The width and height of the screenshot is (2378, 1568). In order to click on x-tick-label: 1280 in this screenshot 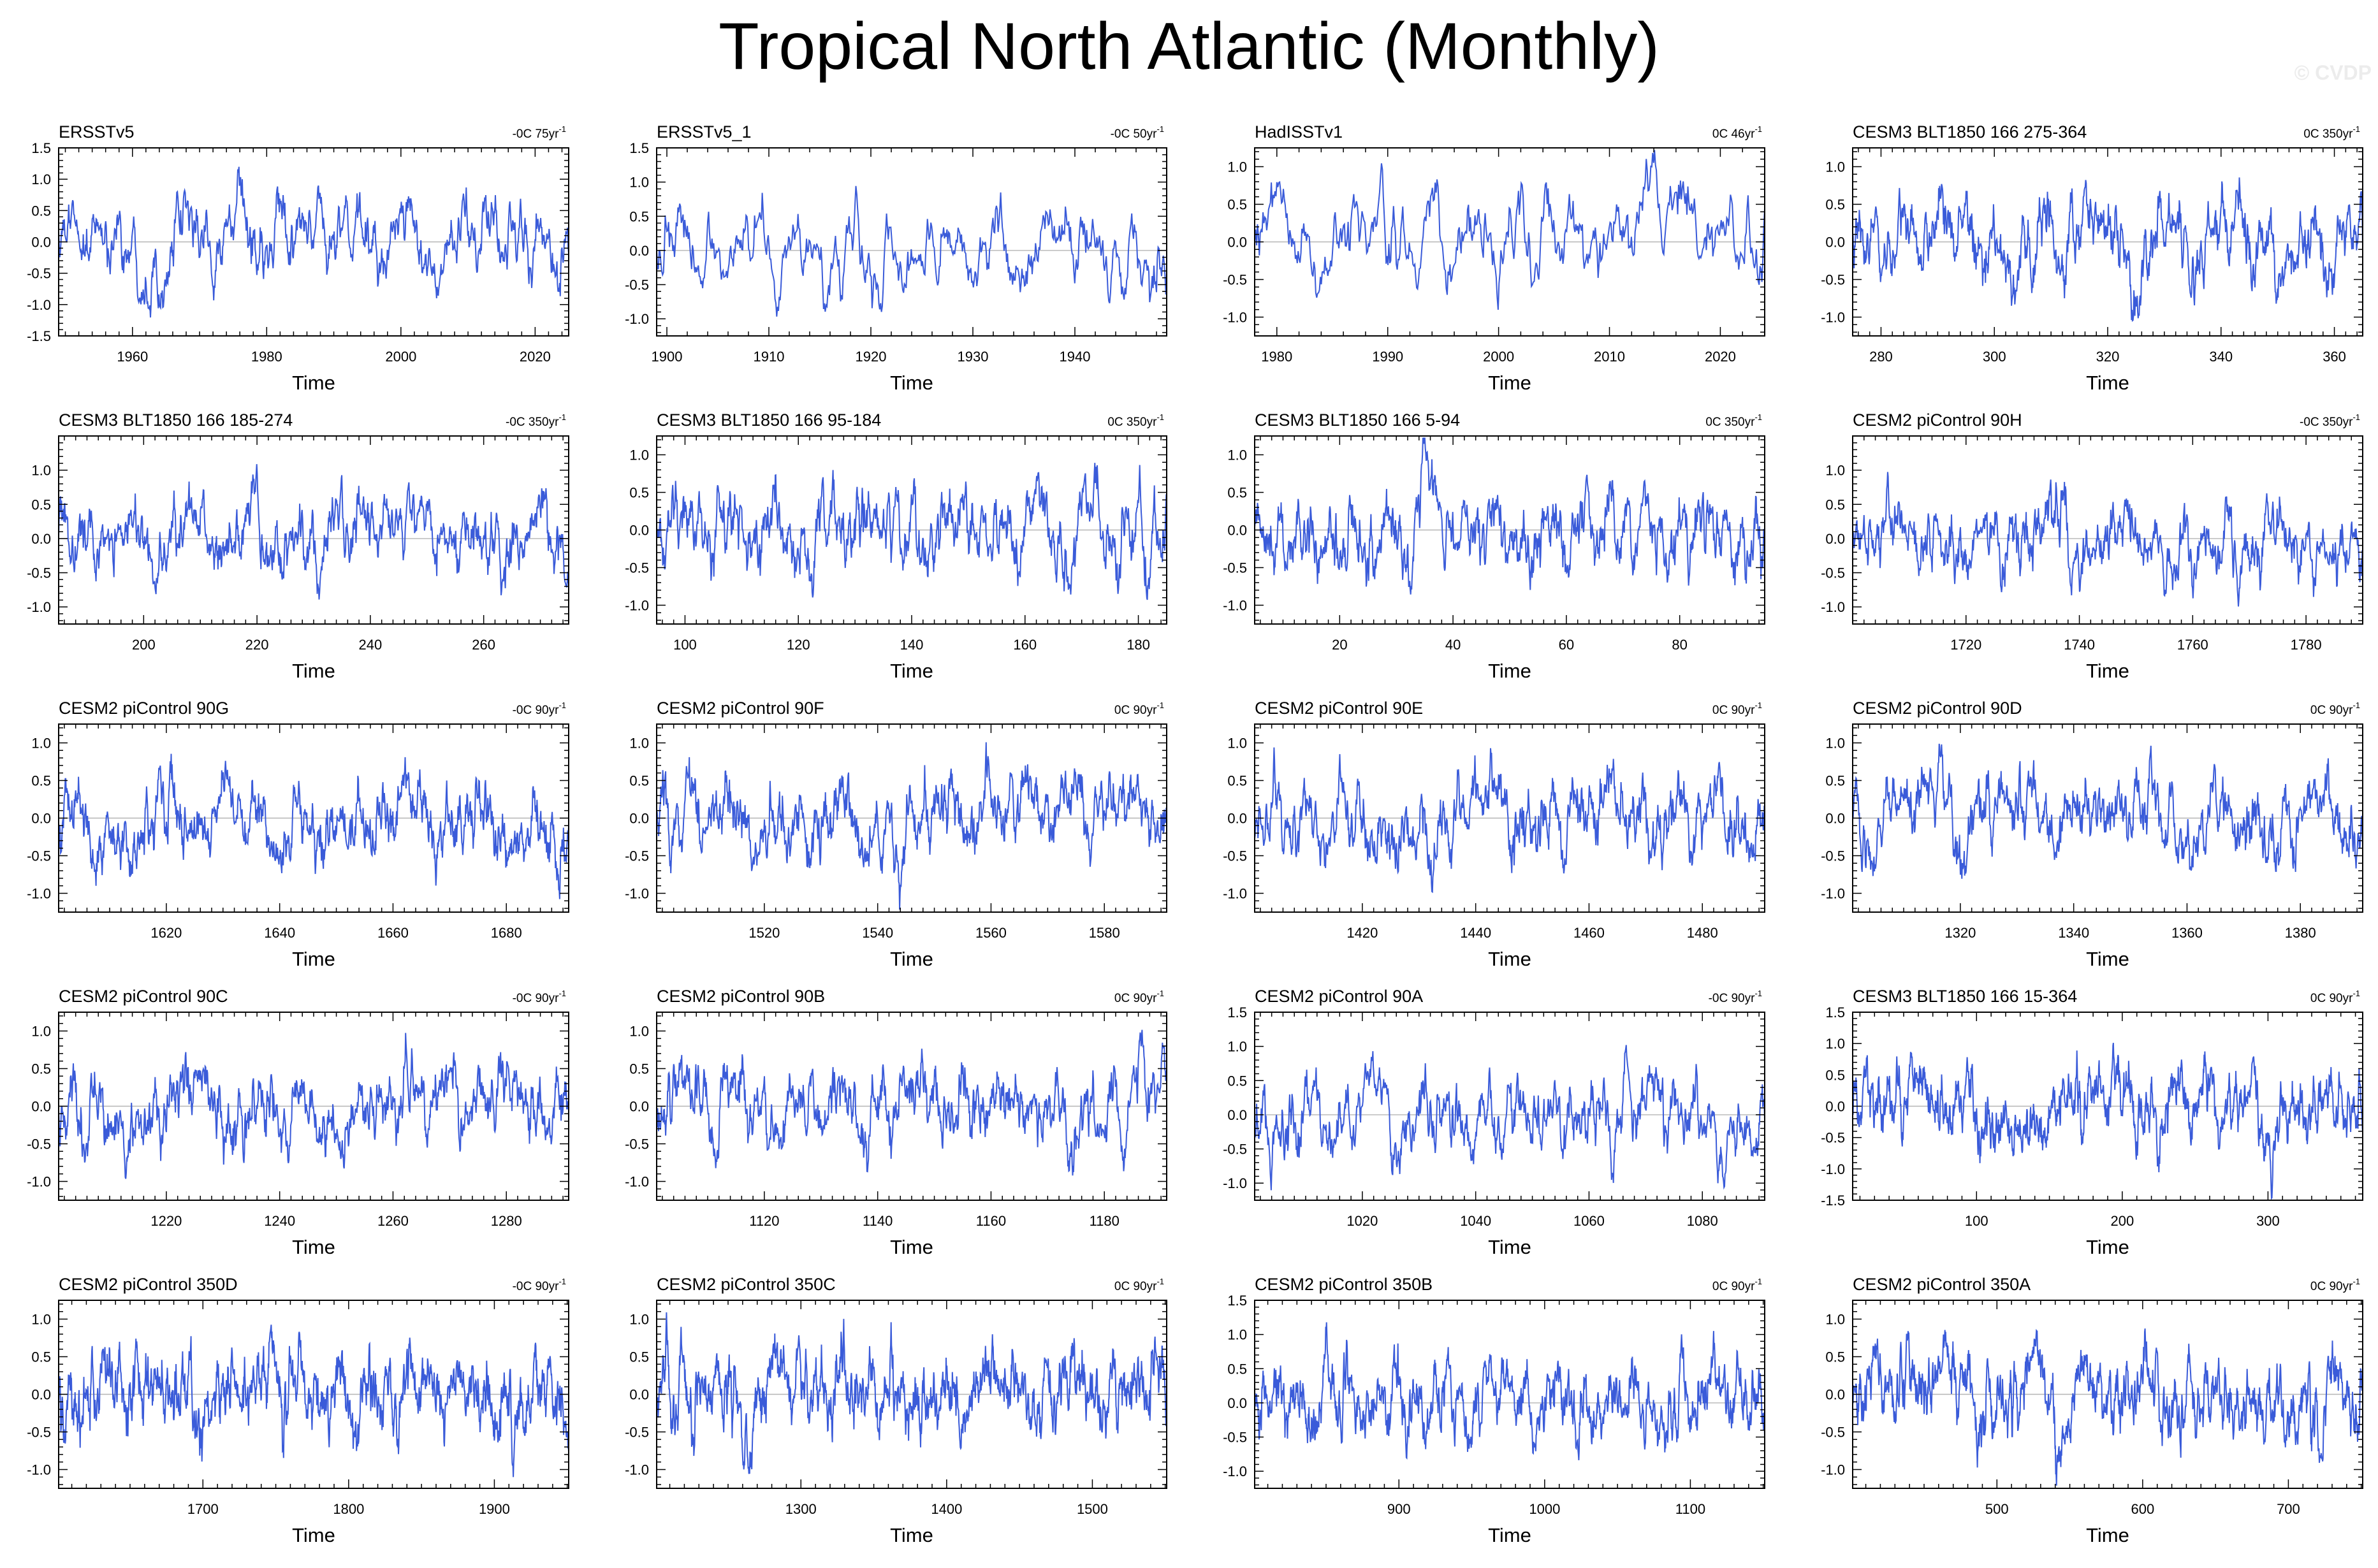, I will do `click(506, 1221)`.